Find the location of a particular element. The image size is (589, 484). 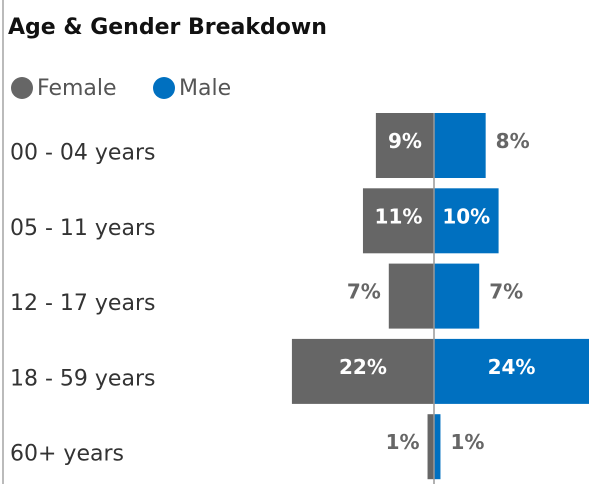

value-label: 8% is located at coordinates (513, 141).